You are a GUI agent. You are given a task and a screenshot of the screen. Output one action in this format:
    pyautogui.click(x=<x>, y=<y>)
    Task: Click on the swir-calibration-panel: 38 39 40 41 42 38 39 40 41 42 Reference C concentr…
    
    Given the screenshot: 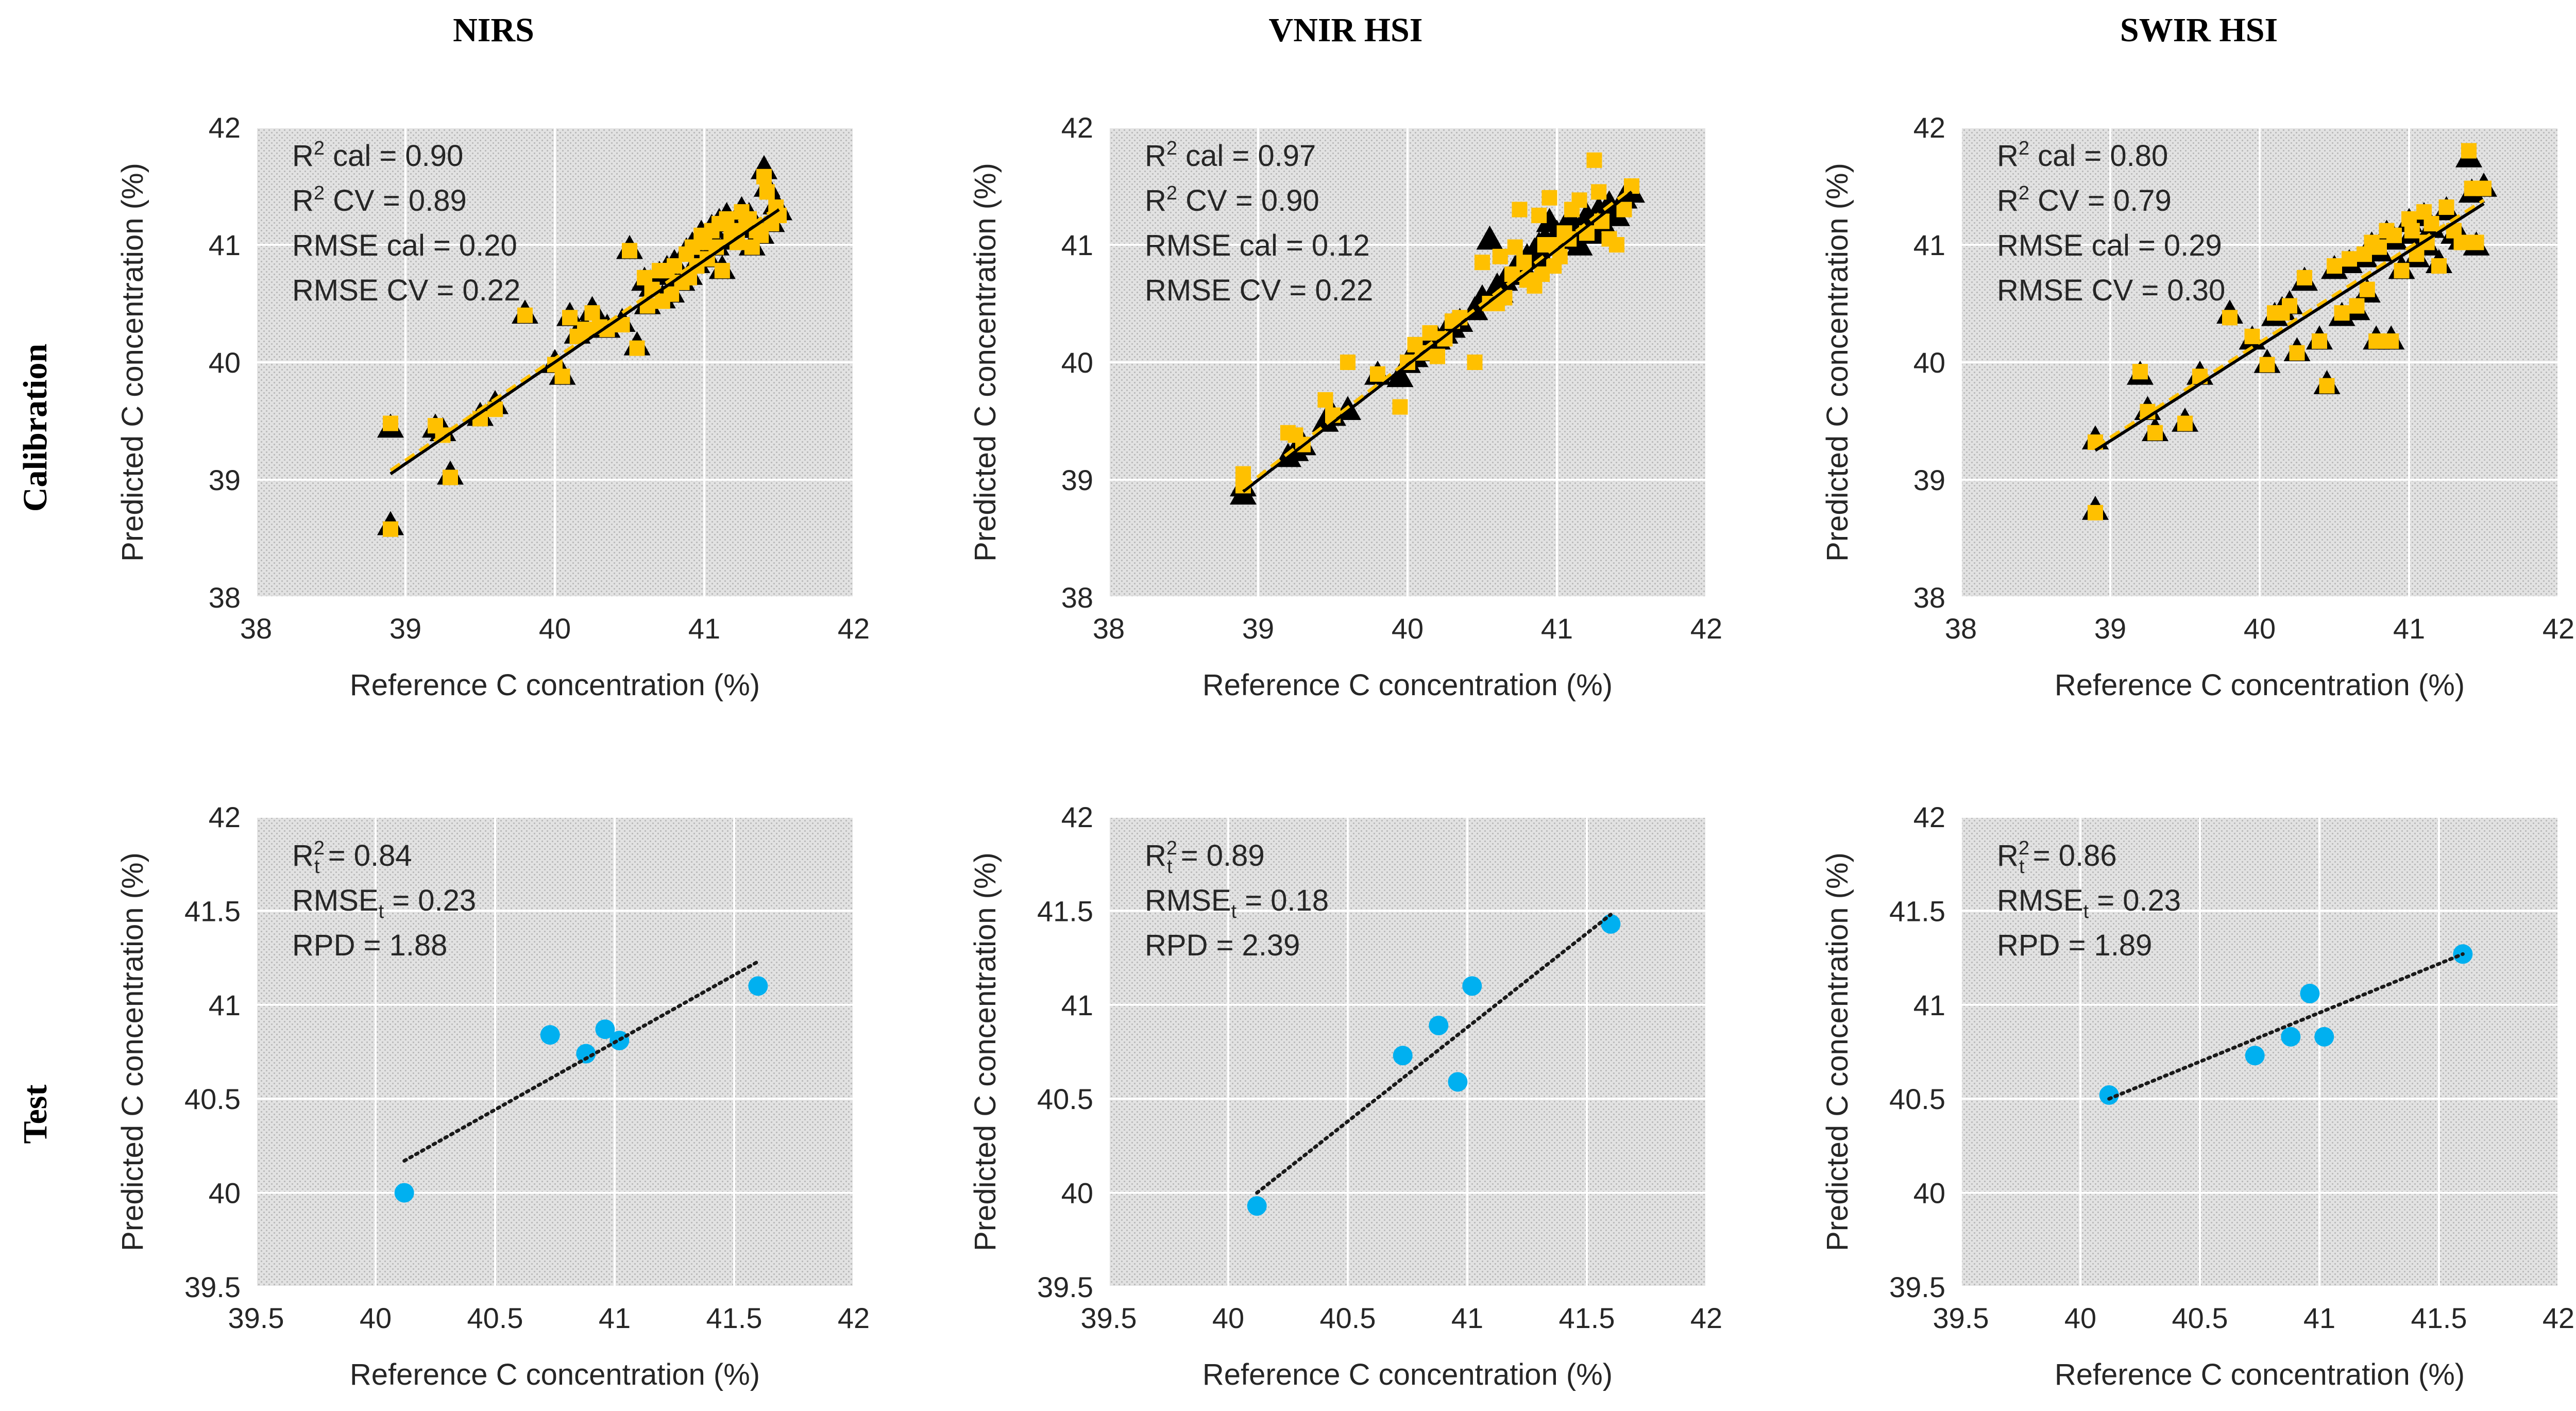 What is the action you would take?
    pyautogui.click(x=2197, y=406)
    